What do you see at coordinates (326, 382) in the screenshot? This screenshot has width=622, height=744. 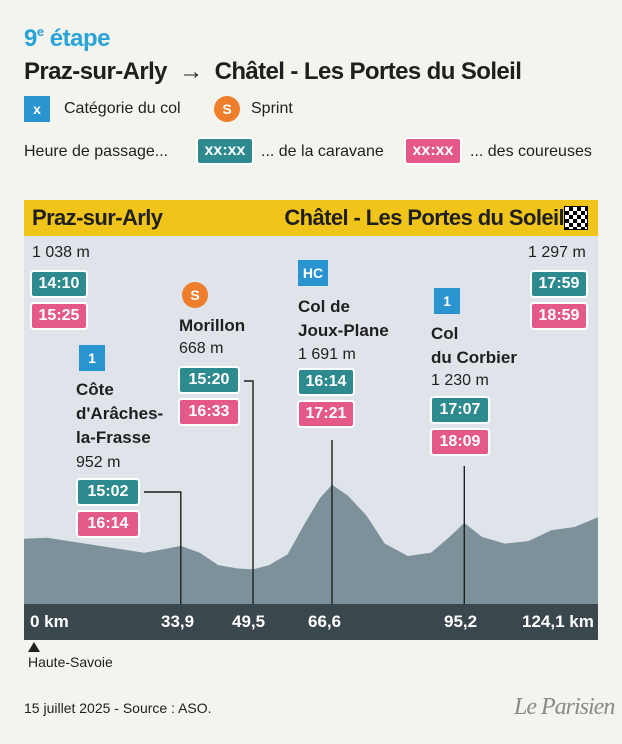 I see `jouxplane-caravan-time: 16:14` at bounding box center [326, 382].